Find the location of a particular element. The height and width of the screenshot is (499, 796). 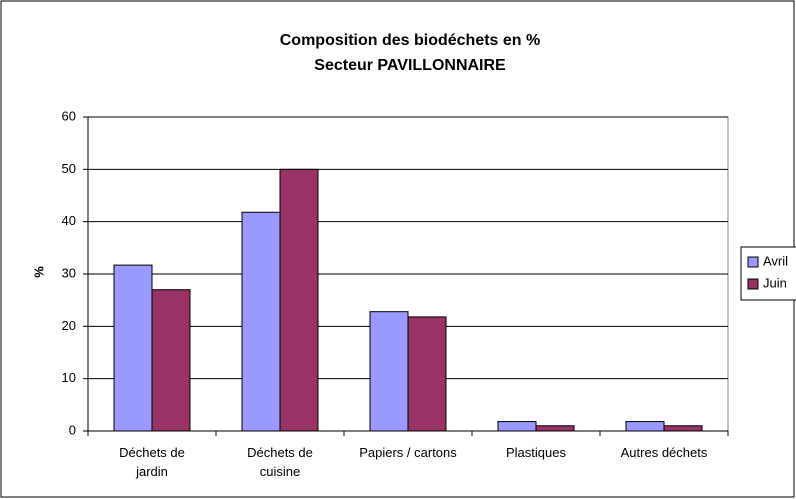

y-axis-label: % is located at coordinates (38, 272).